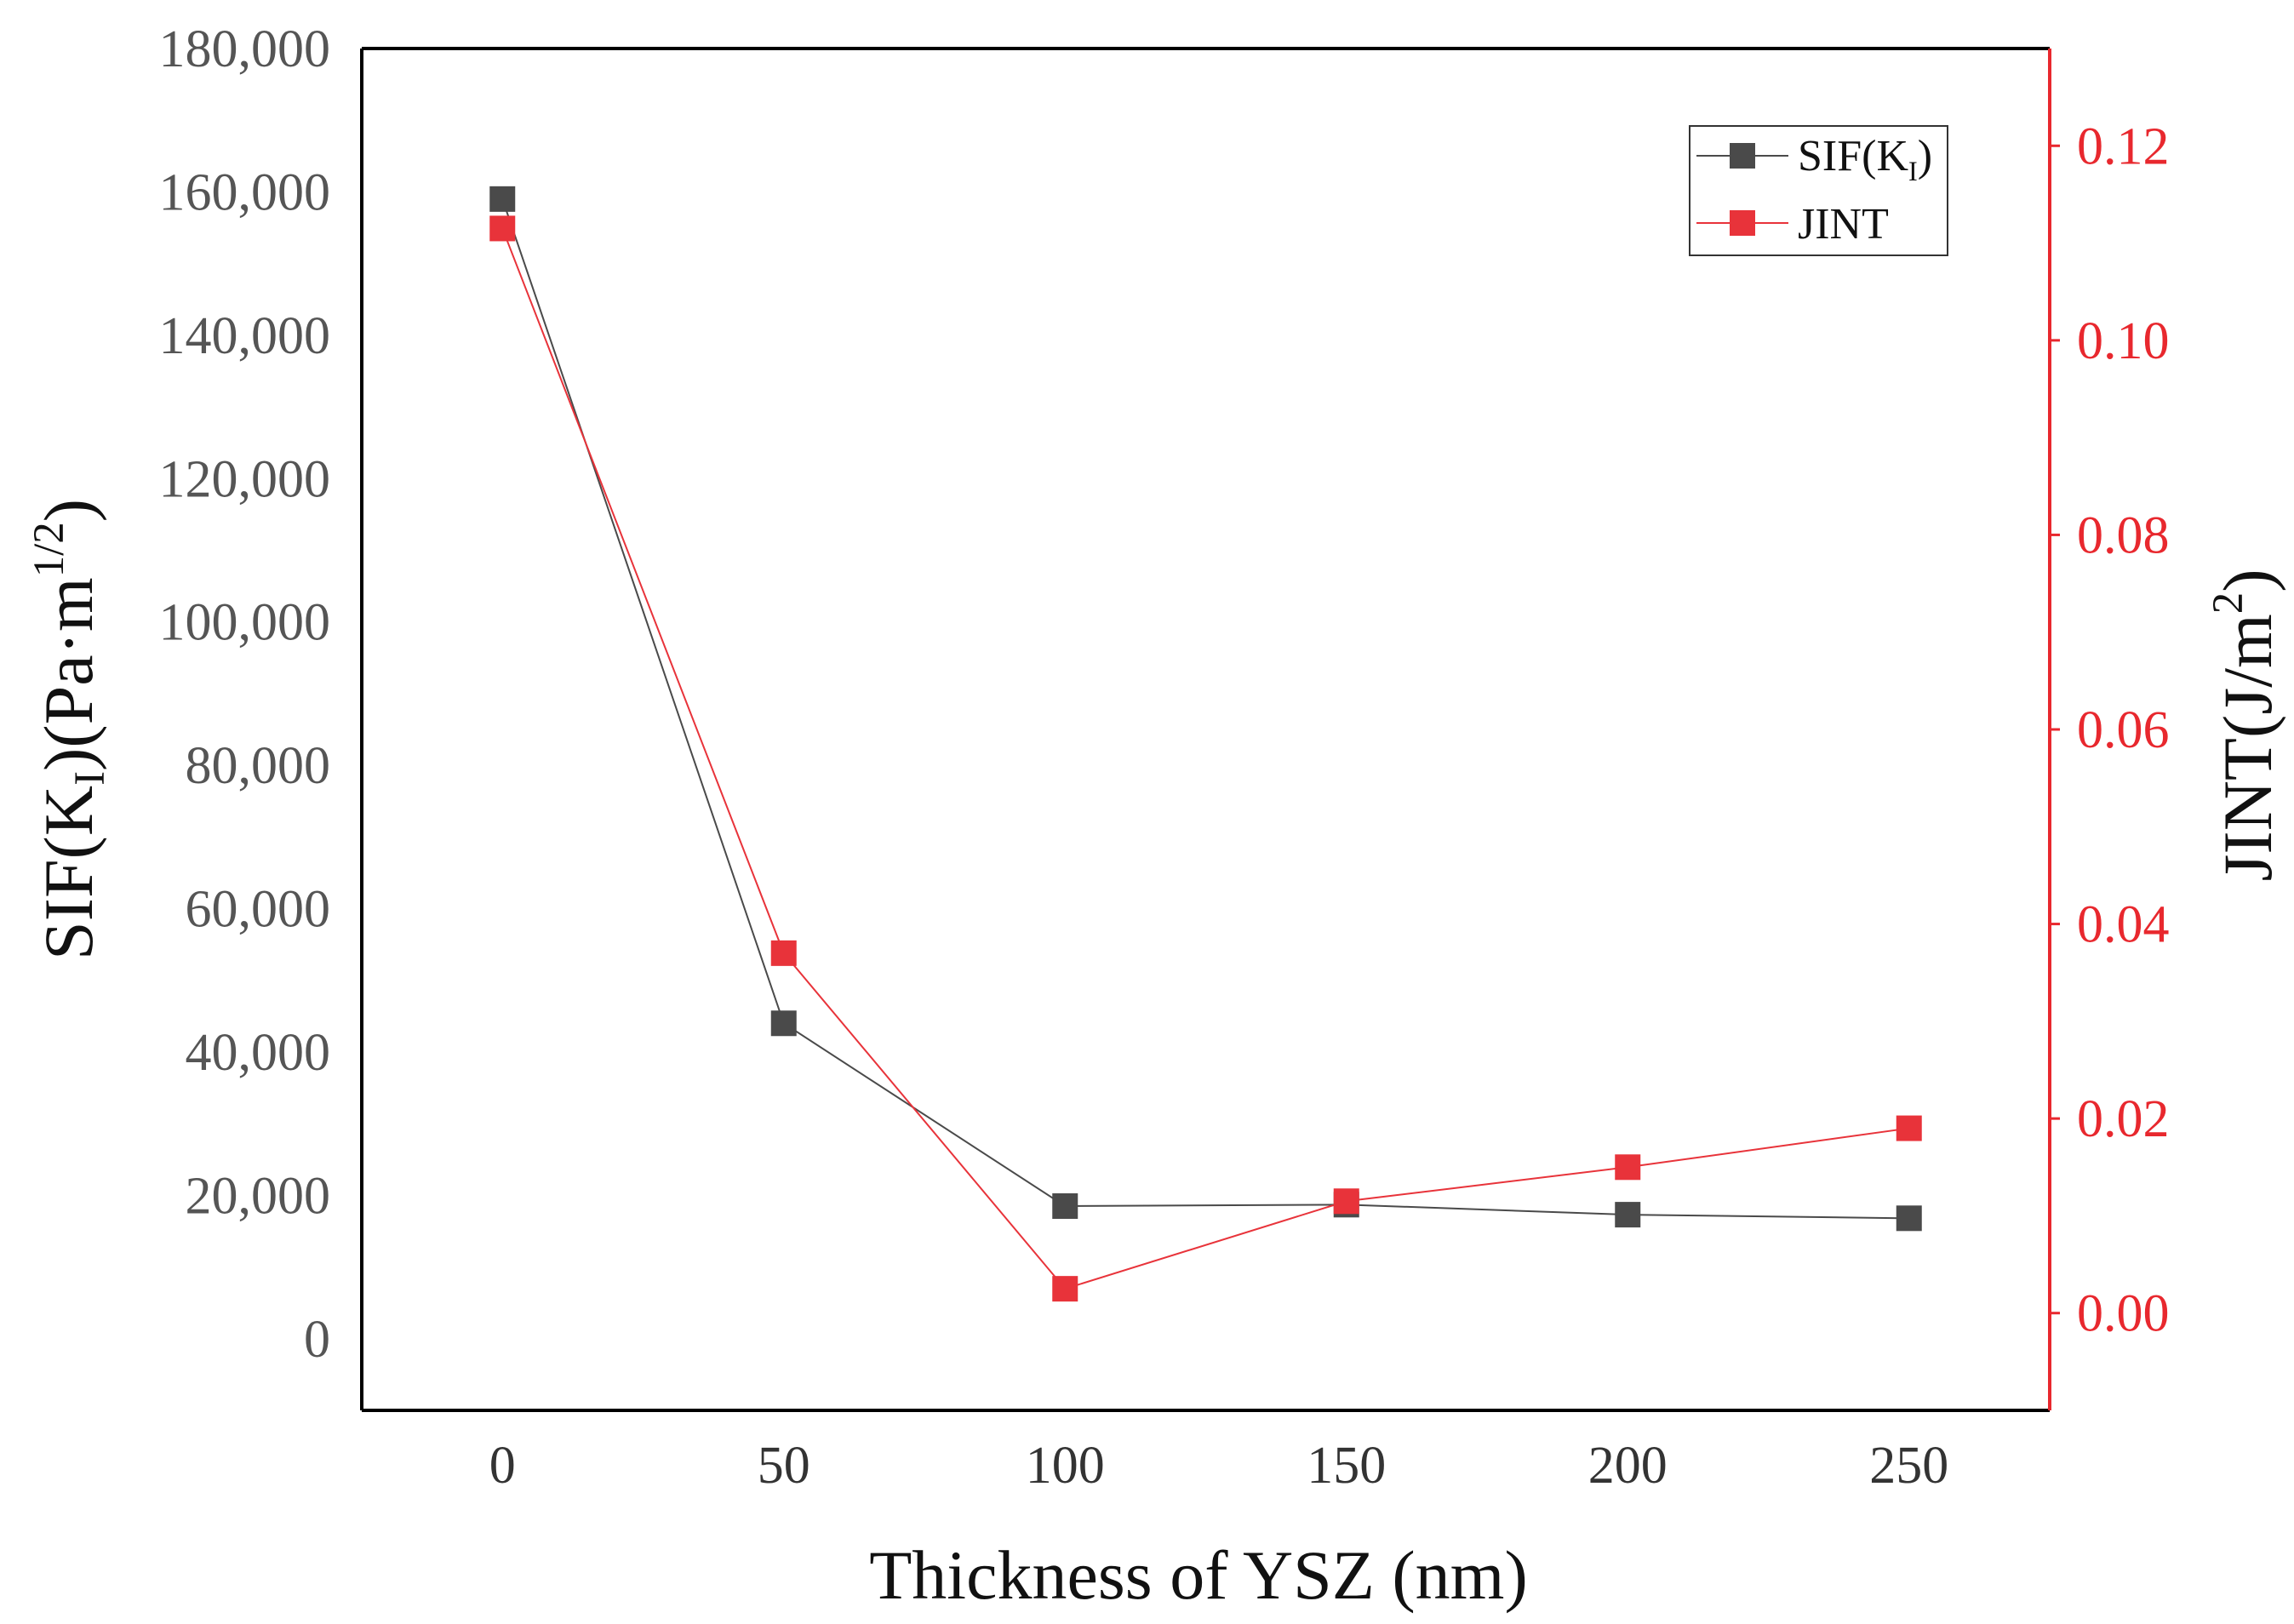 This screenshot has width=2294, height=1624. What do you see at coordinates (2227, 603) in the screenshot?
I see `right-y-title-sup: 2` at bounding box center [2227, 603].